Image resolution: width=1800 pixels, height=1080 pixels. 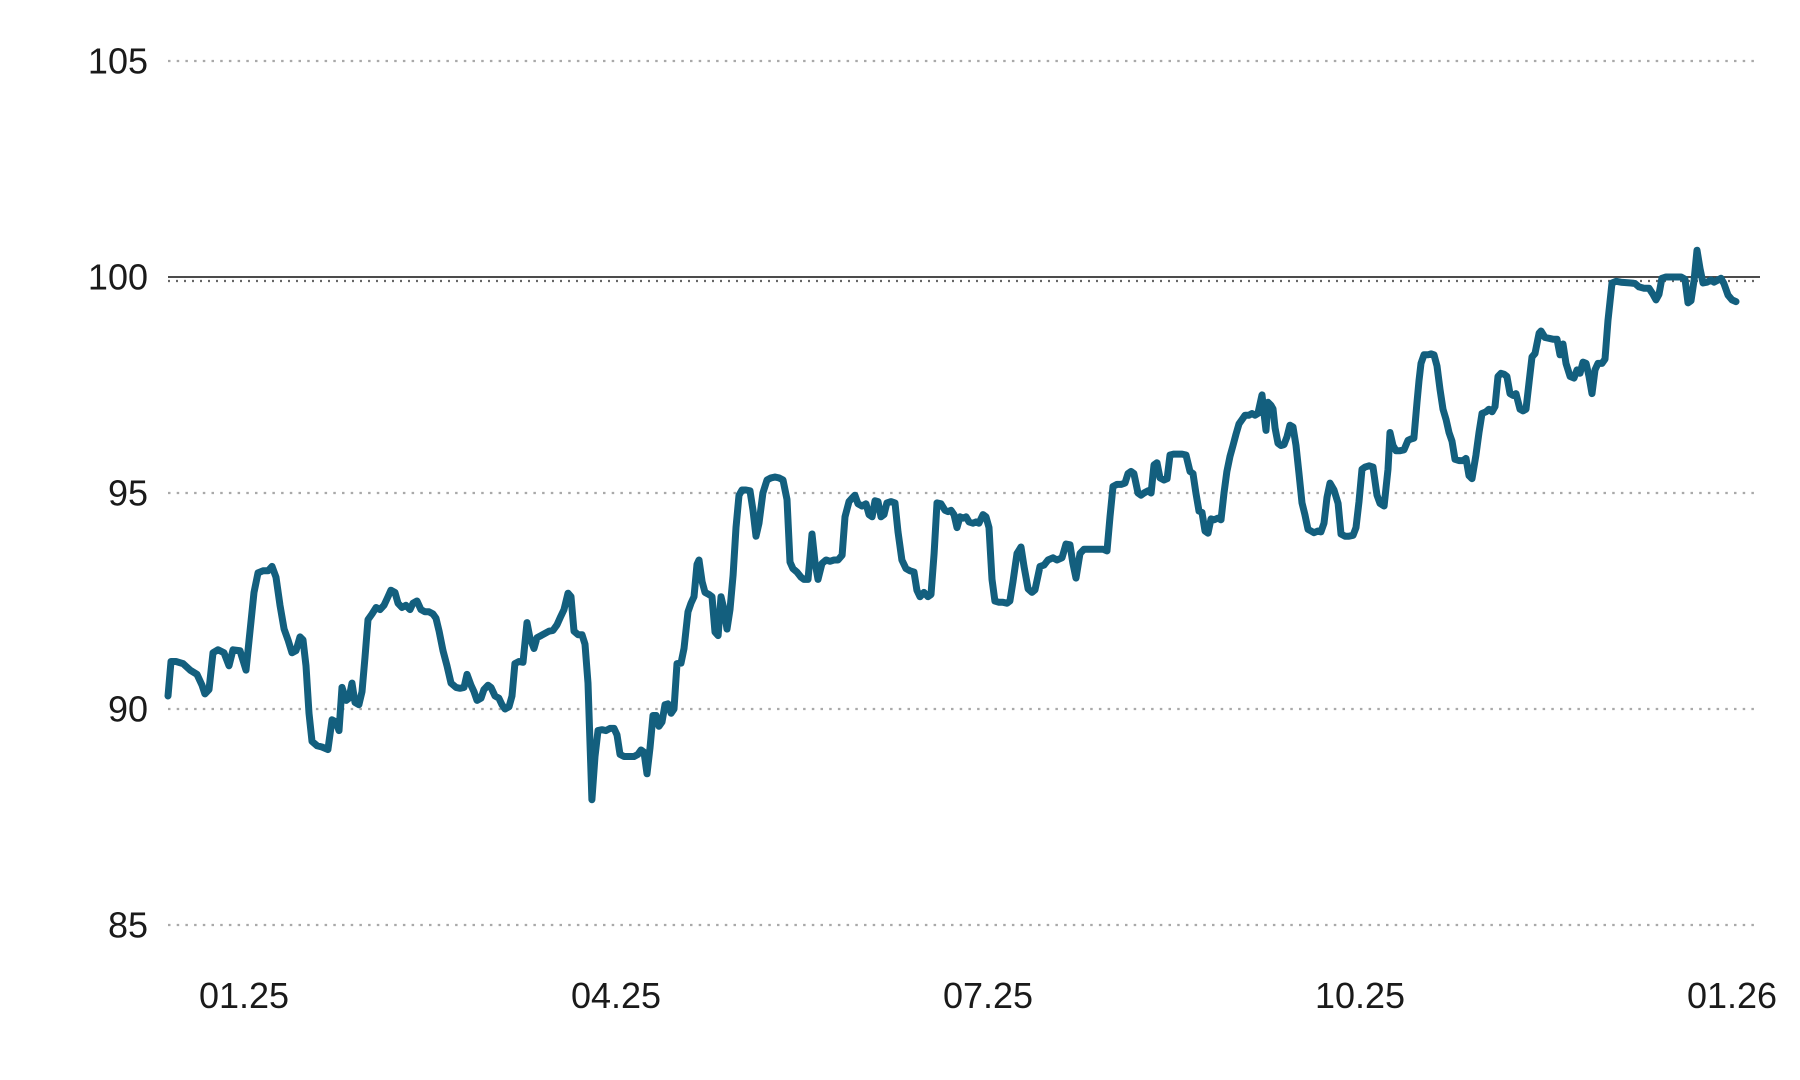 What do you see at coordinates (244, 995) in the screenshot?
I see `x-axis-label-01.25: 01.25` at bounding box center [244, 995].